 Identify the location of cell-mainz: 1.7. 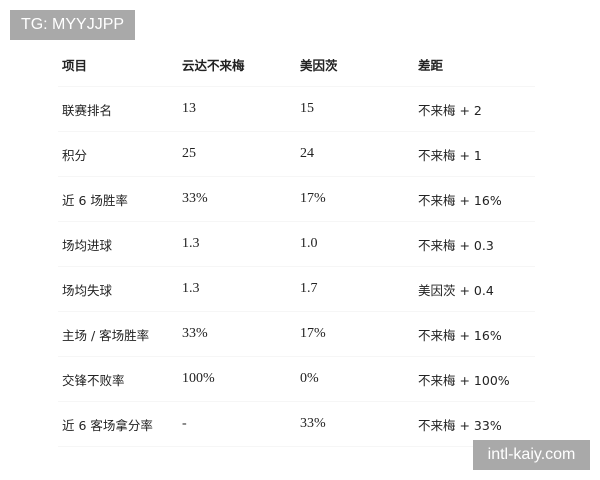
(309, 288).